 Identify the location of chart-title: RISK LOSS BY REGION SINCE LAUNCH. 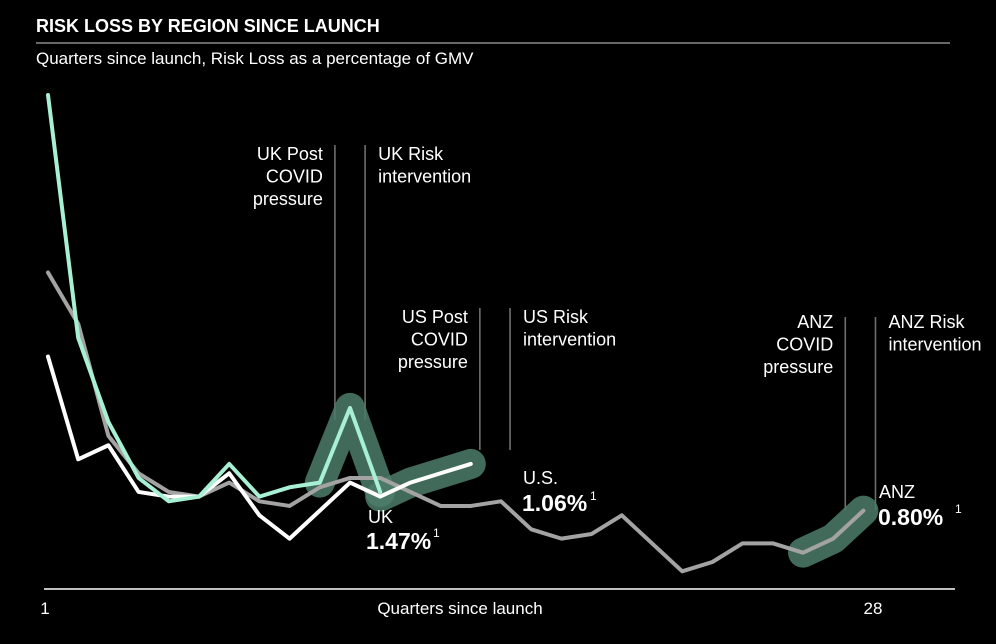
(208, 26).